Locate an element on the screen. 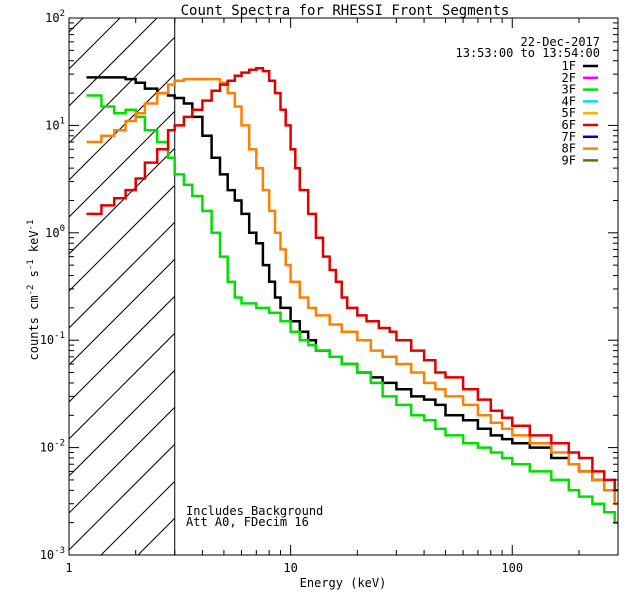 The width and height of the screenshot is (640, 600). y-tick-label: 10¹ is located at coordinates (55, 124).